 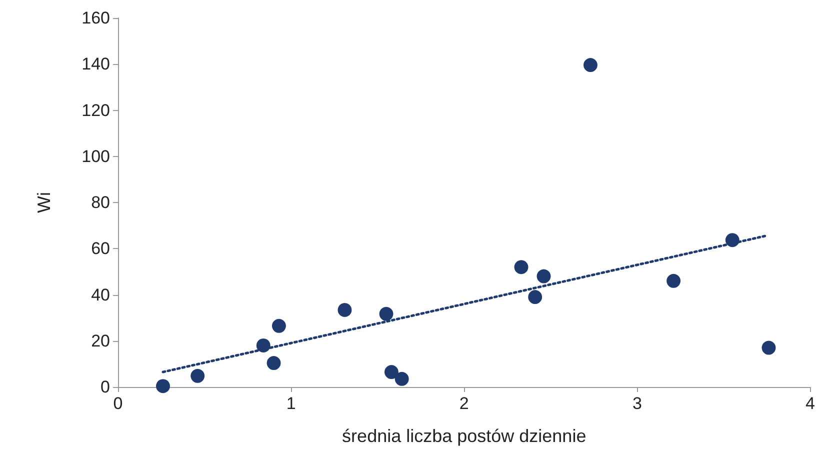 I want to click on y-tick-label: 0, so click(x=105, y=387).